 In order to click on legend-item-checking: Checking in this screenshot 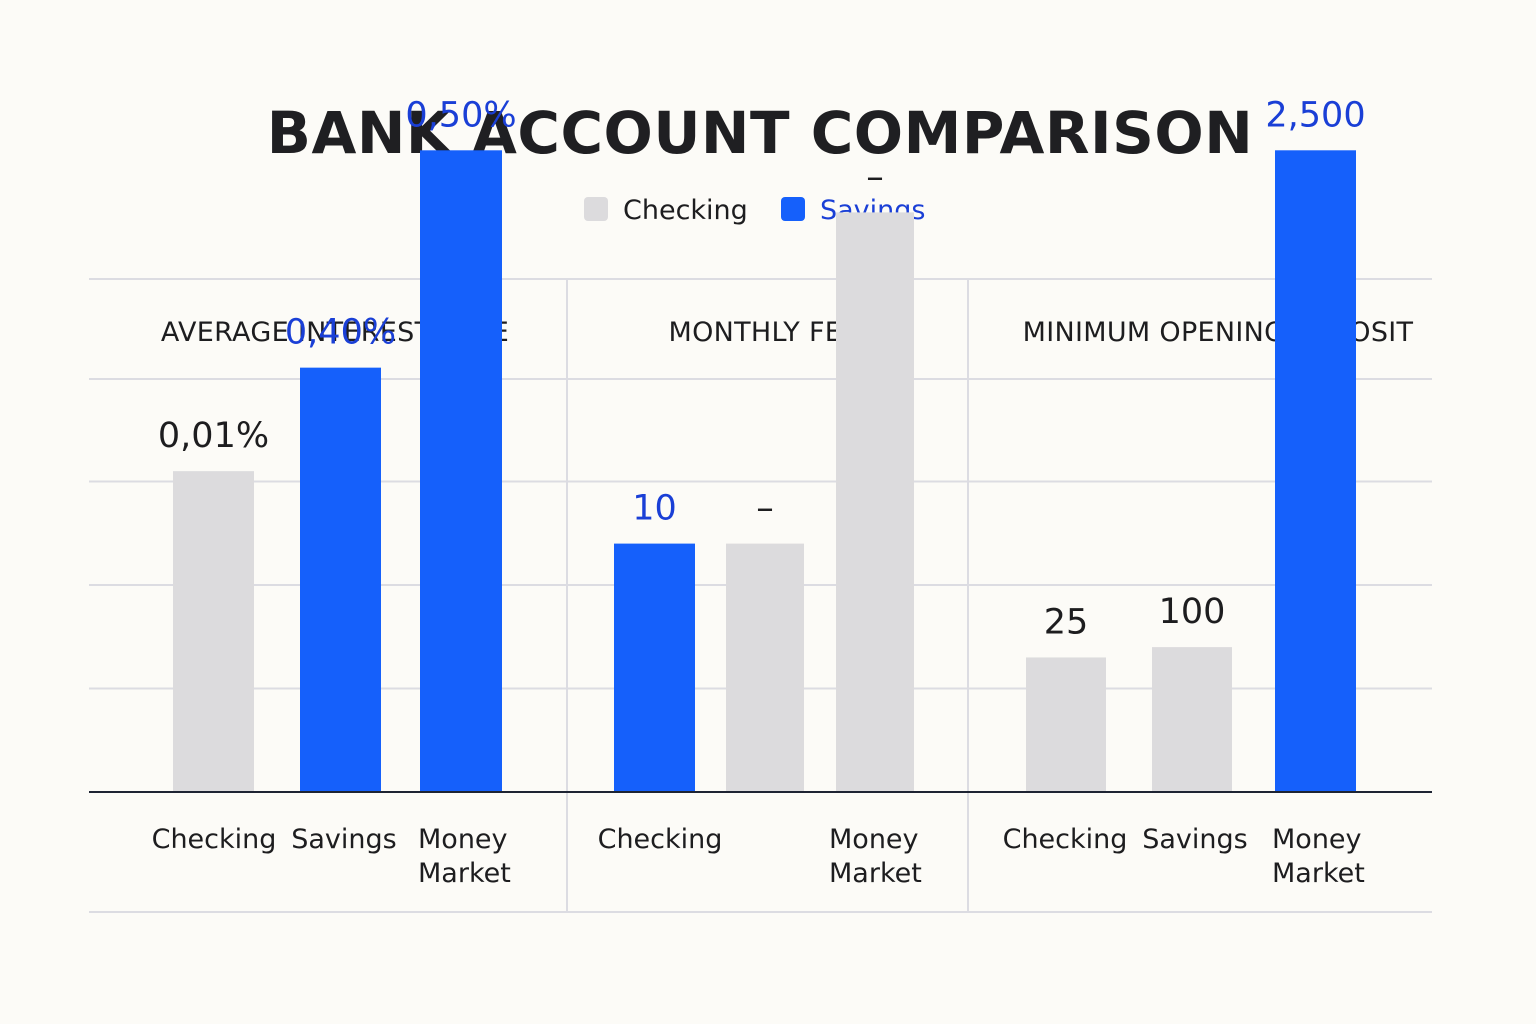, I will do `click(666, 210)`.